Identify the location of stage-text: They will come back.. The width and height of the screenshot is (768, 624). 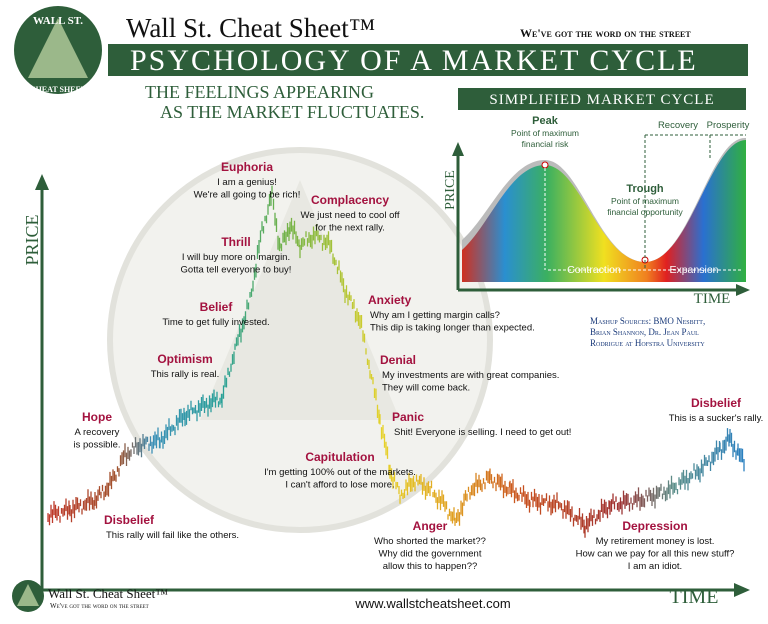
(426, 388).